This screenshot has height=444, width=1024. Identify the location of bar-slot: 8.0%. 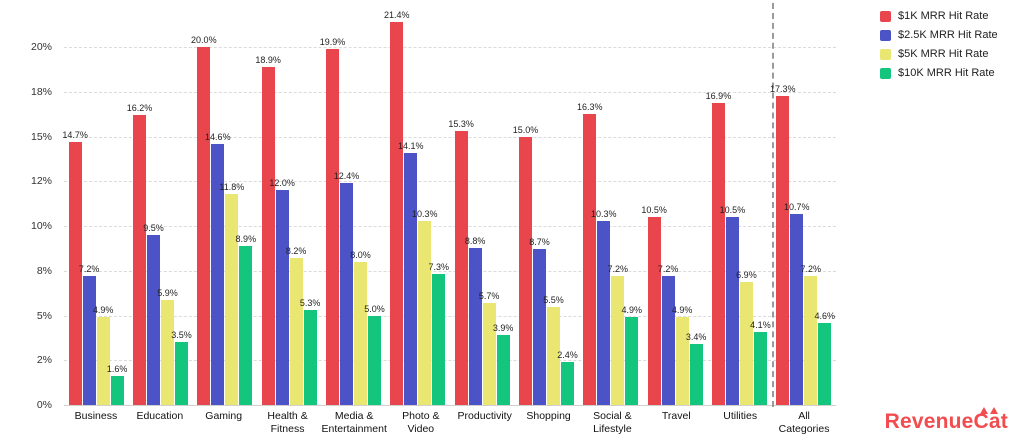
(360, 327).